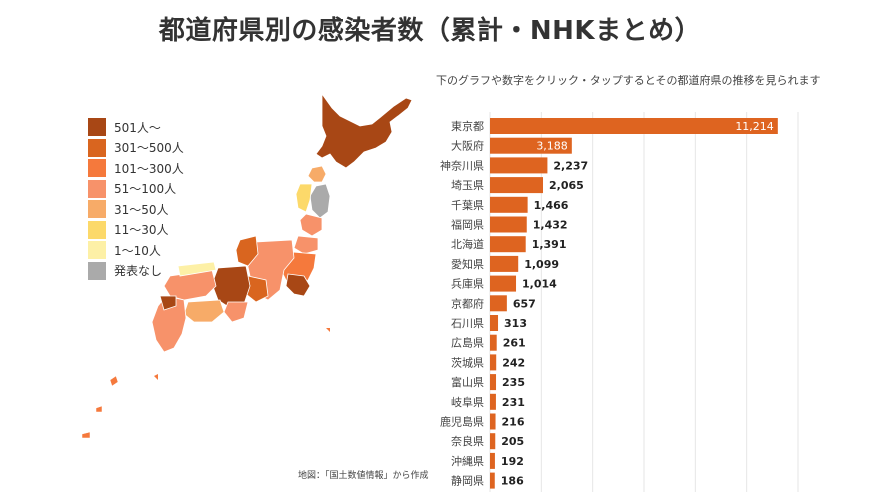  I want to click on map-region-fukuoka, so click(168, 303).